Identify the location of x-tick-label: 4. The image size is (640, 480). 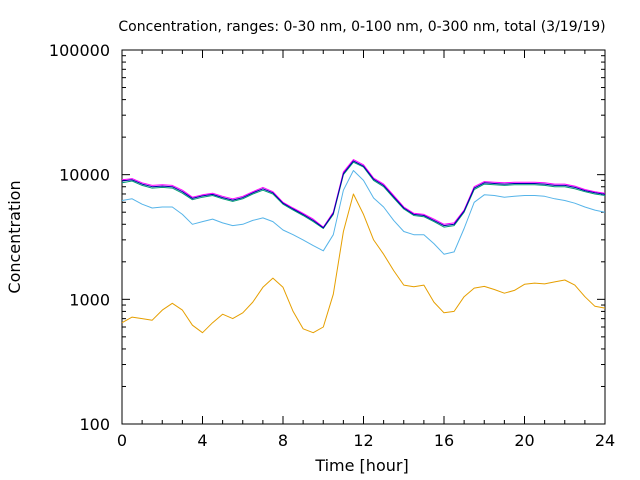
(202, 440).